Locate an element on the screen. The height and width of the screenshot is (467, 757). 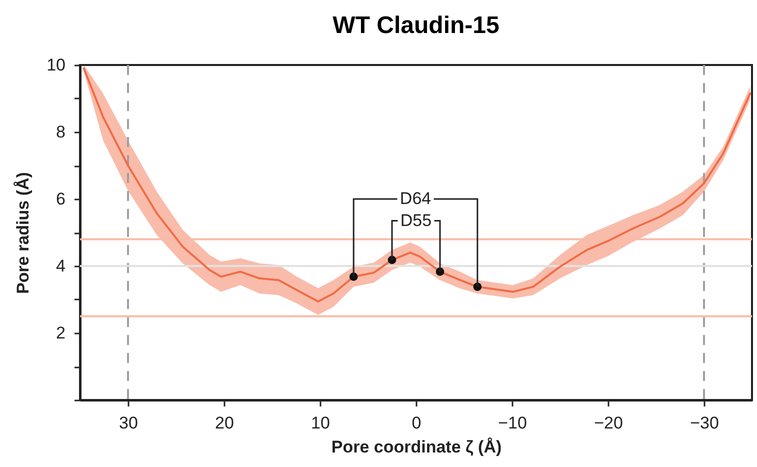
x-tick-label: −30 is located at coordinates (704, 423).